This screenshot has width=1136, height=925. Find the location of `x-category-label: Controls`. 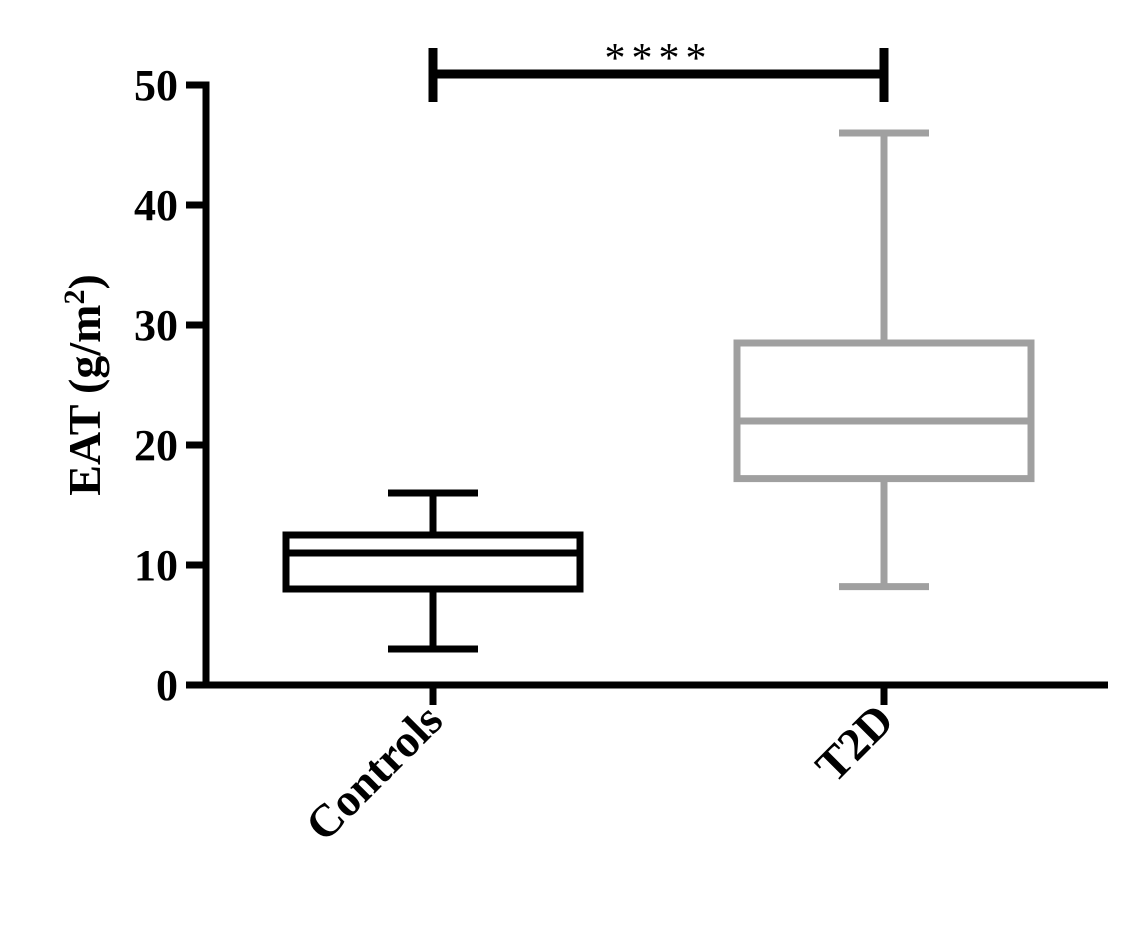

x-category-label: Controls is located at coordinates (374, 772).